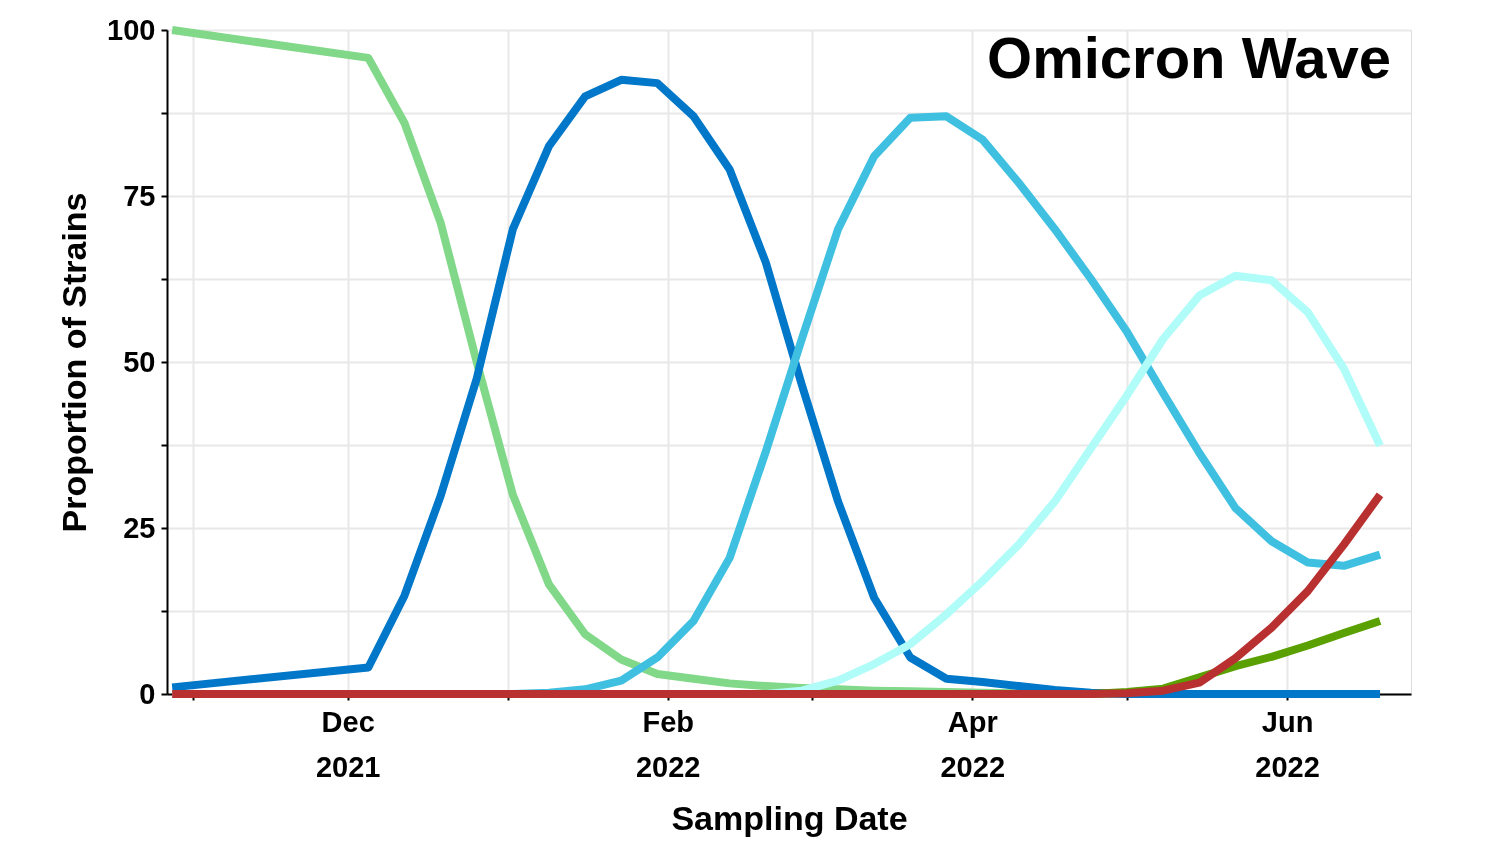  I want to click on x-tick-label: Jun 2022, so click(1287, 744).